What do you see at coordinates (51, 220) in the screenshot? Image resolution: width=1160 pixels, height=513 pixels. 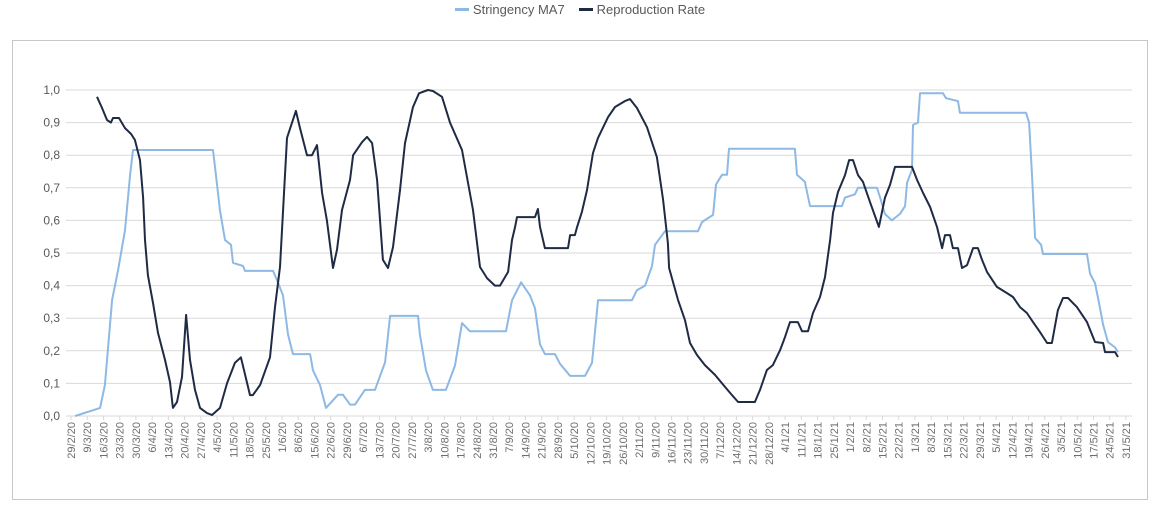 I see `y-tick-label: 0,6` at bounding box center [51, 220].